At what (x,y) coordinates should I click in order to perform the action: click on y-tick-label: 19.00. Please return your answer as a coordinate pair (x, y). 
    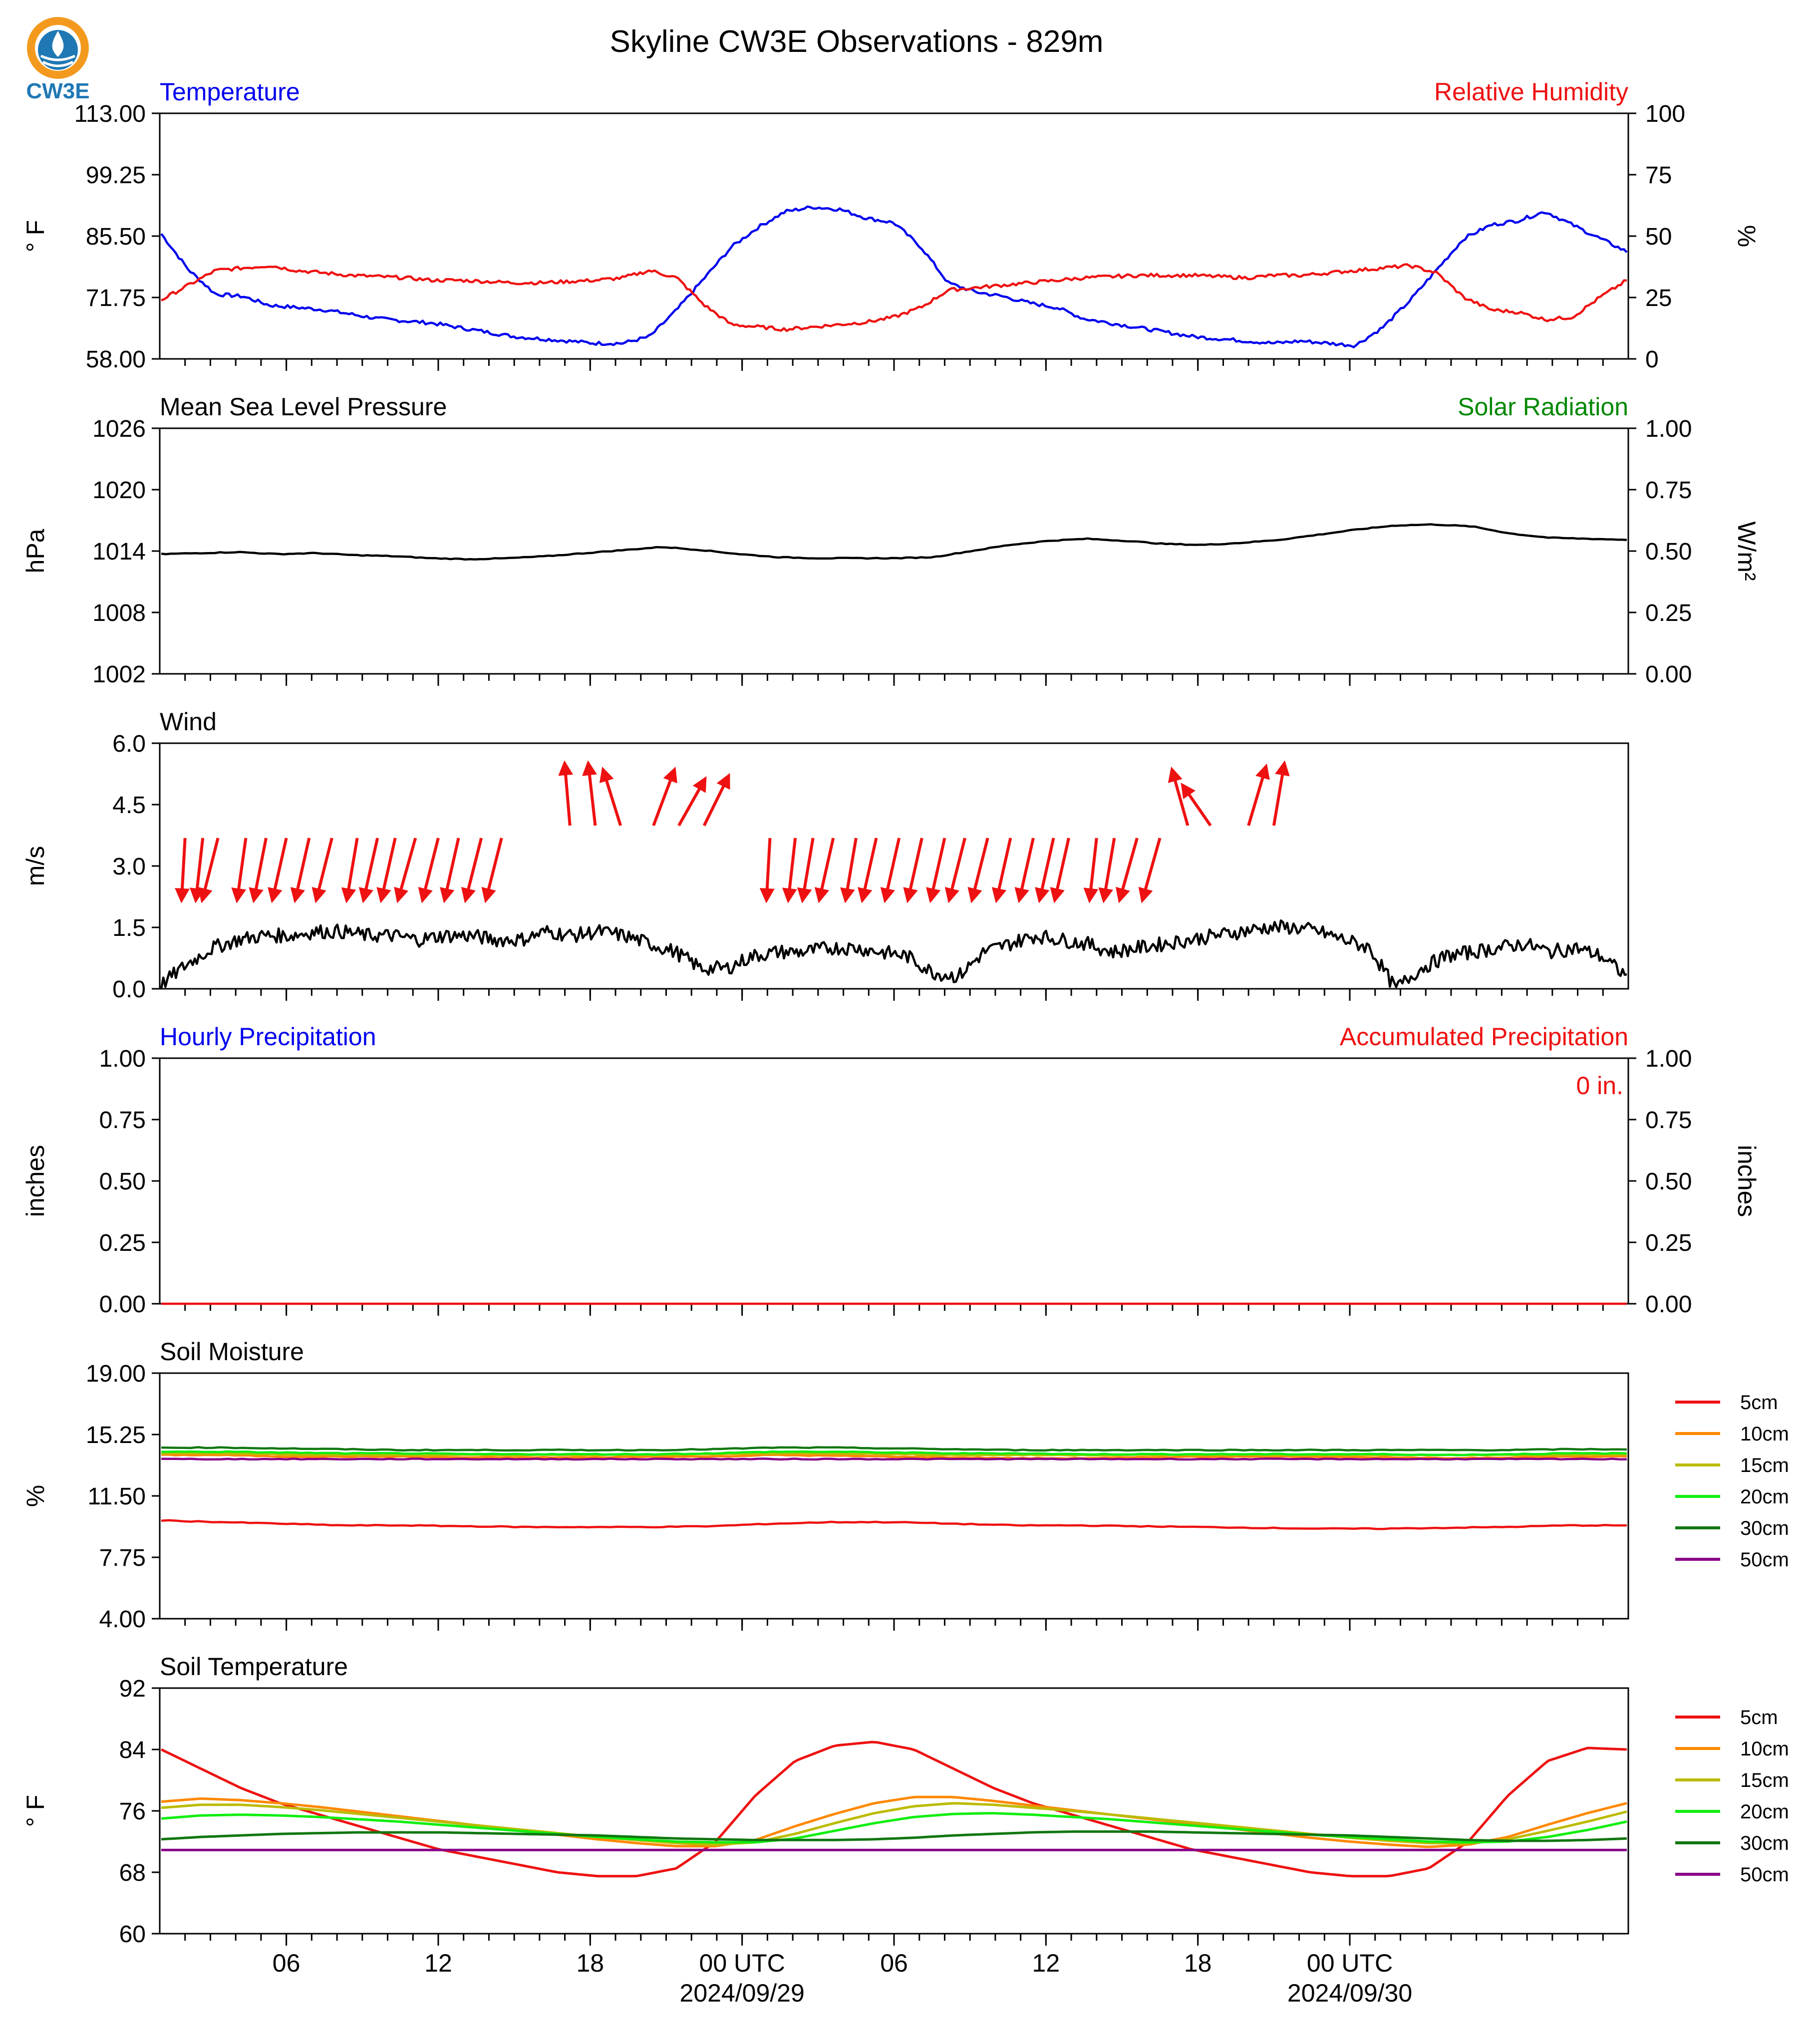
    Looking at the image, I should click on (116, 1374).